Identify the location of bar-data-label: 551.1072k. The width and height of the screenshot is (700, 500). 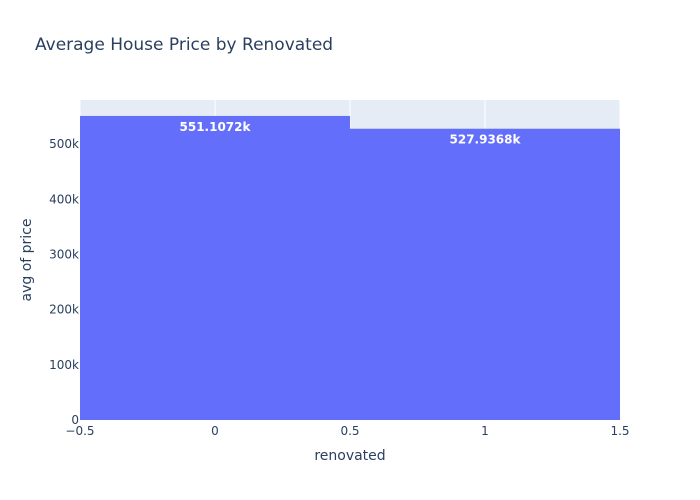
(216, 127).